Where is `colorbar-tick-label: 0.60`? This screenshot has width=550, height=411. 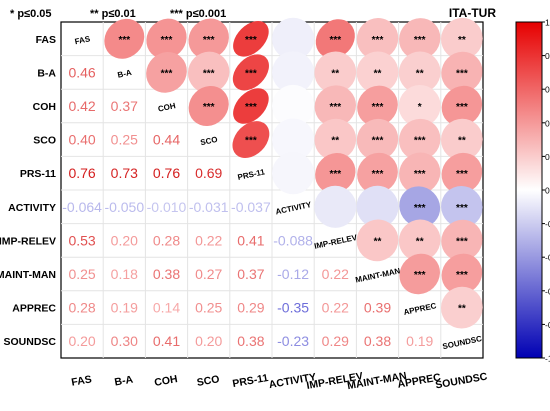 colorbar-tick-label: 0.60 is located at coordinates (547, 90).